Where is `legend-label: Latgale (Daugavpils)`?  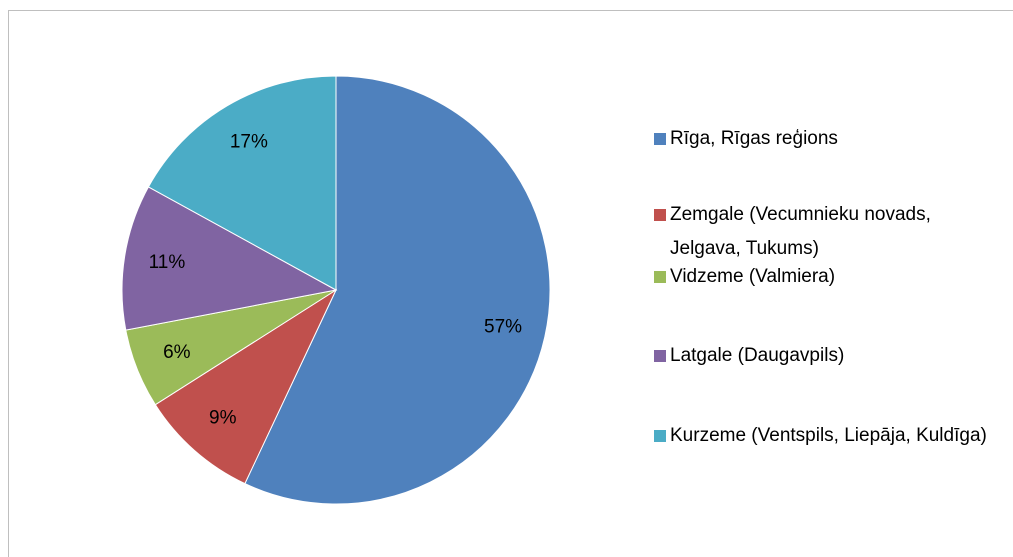
legend-label: Latgale (Daugavpils) is located at coordinates (757, 355).